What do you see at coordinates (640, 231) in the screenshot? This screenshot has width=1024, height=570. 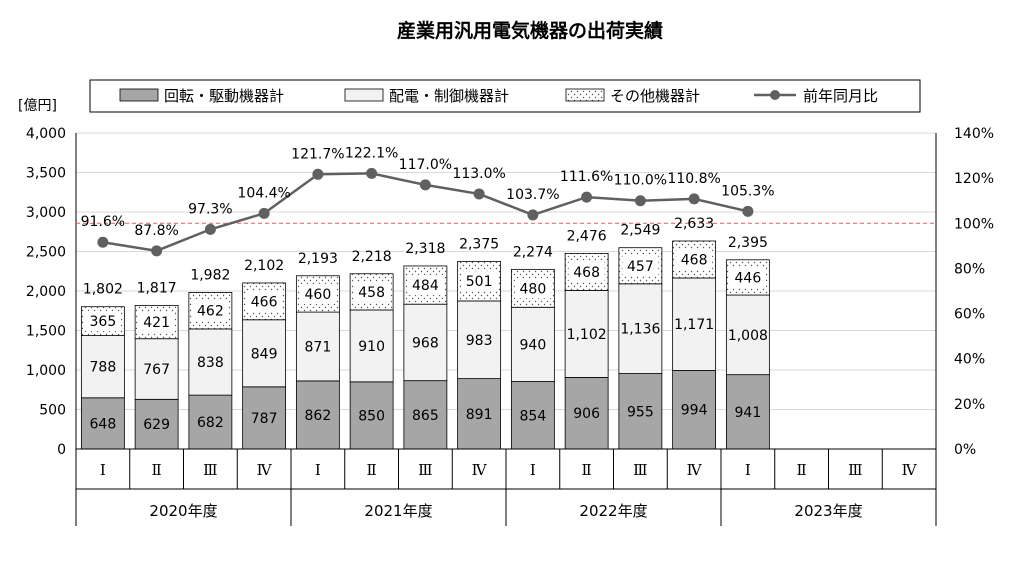 I see `total-label: 2,549` at bounding box center [640, 231].